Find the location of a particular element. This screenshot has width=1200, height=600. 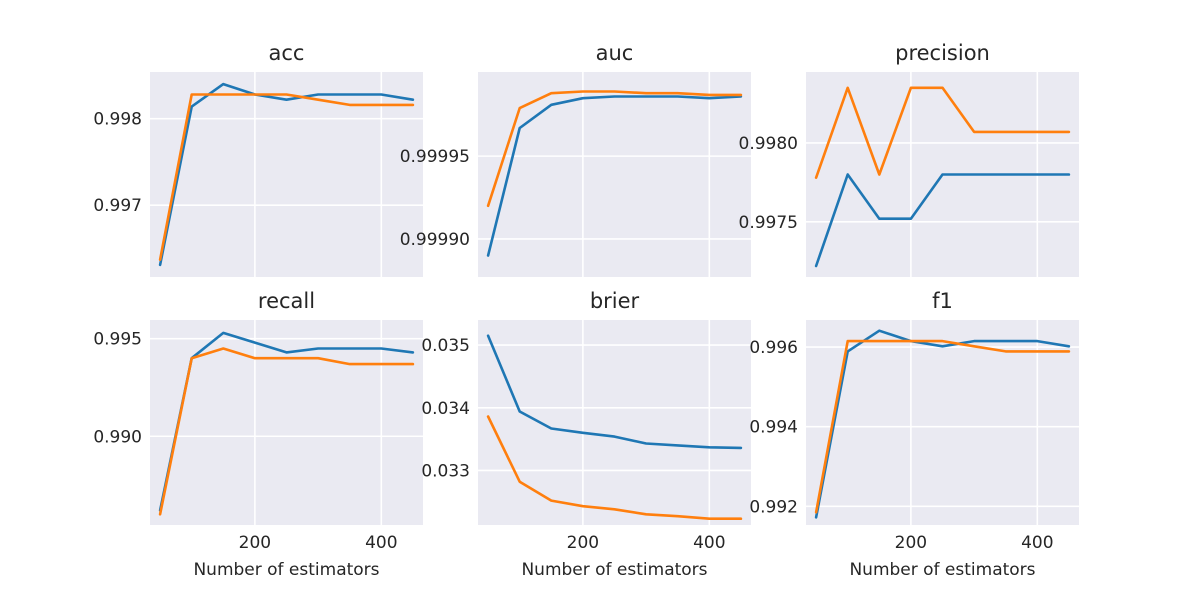

subplot-auc: auc 0.99990 0.99995 is located at coordinates (575, 159).